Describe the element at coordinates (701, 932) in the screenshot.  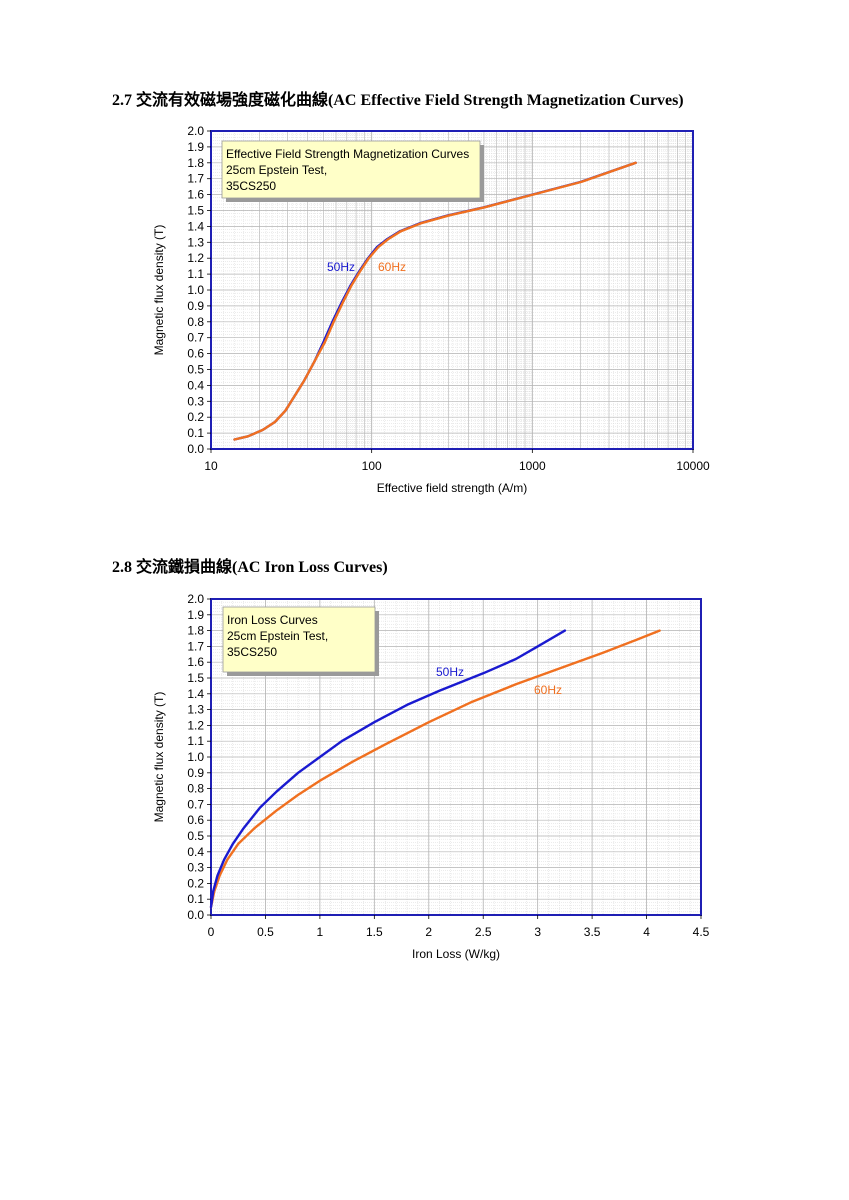
I see `x-tick-label: 4.5` at that location.